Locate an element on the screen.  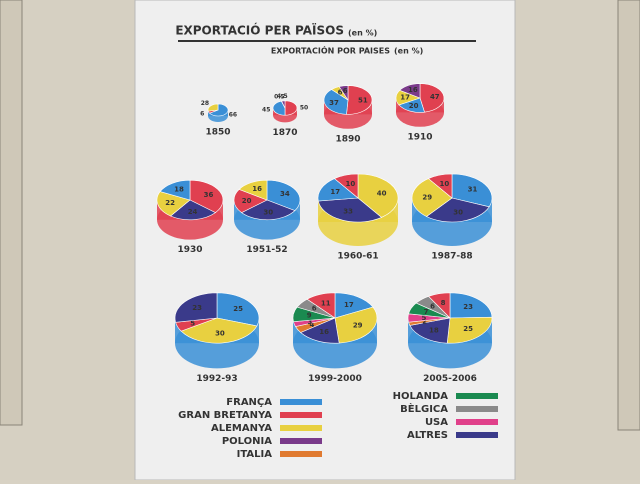
slice-label: 37 is located at coordinates (334, 103).